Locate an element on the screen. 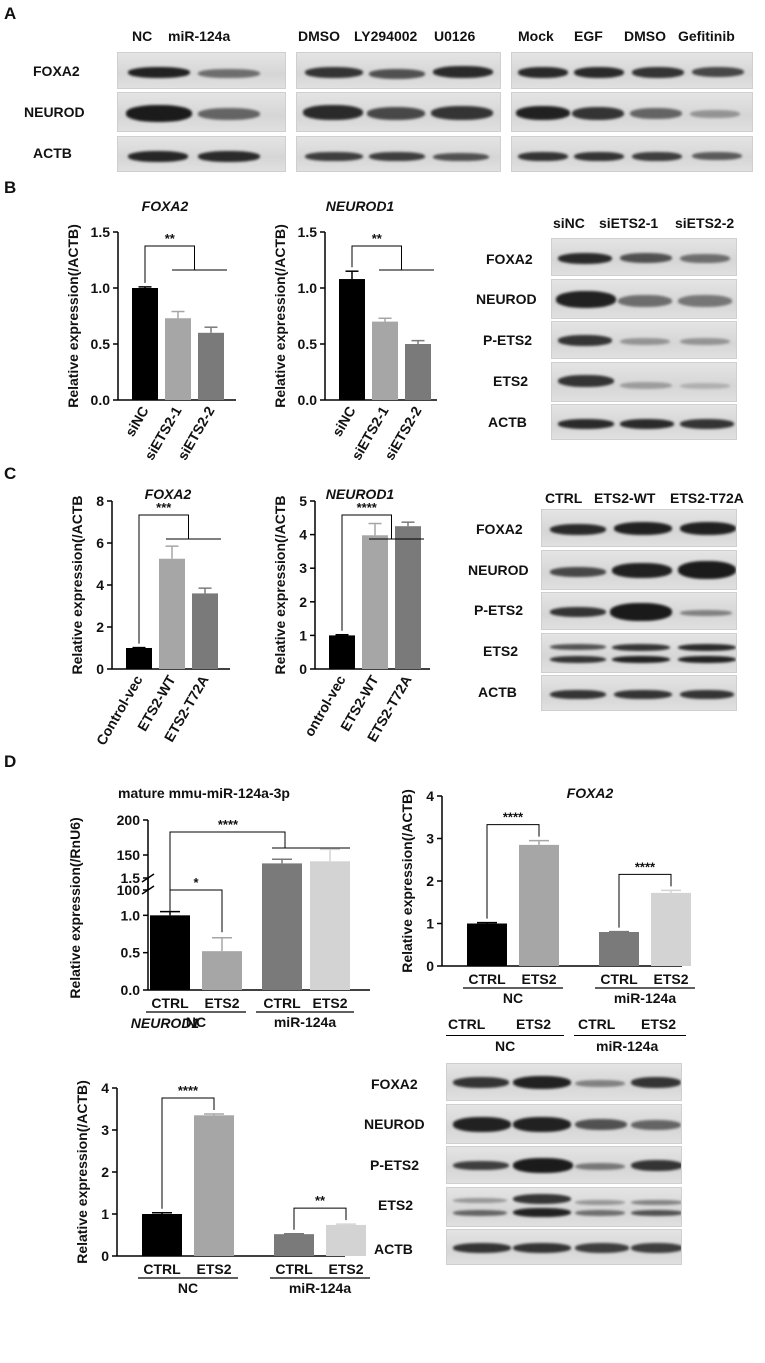  panel-letter-b: B is located at coordinates (10, 187).